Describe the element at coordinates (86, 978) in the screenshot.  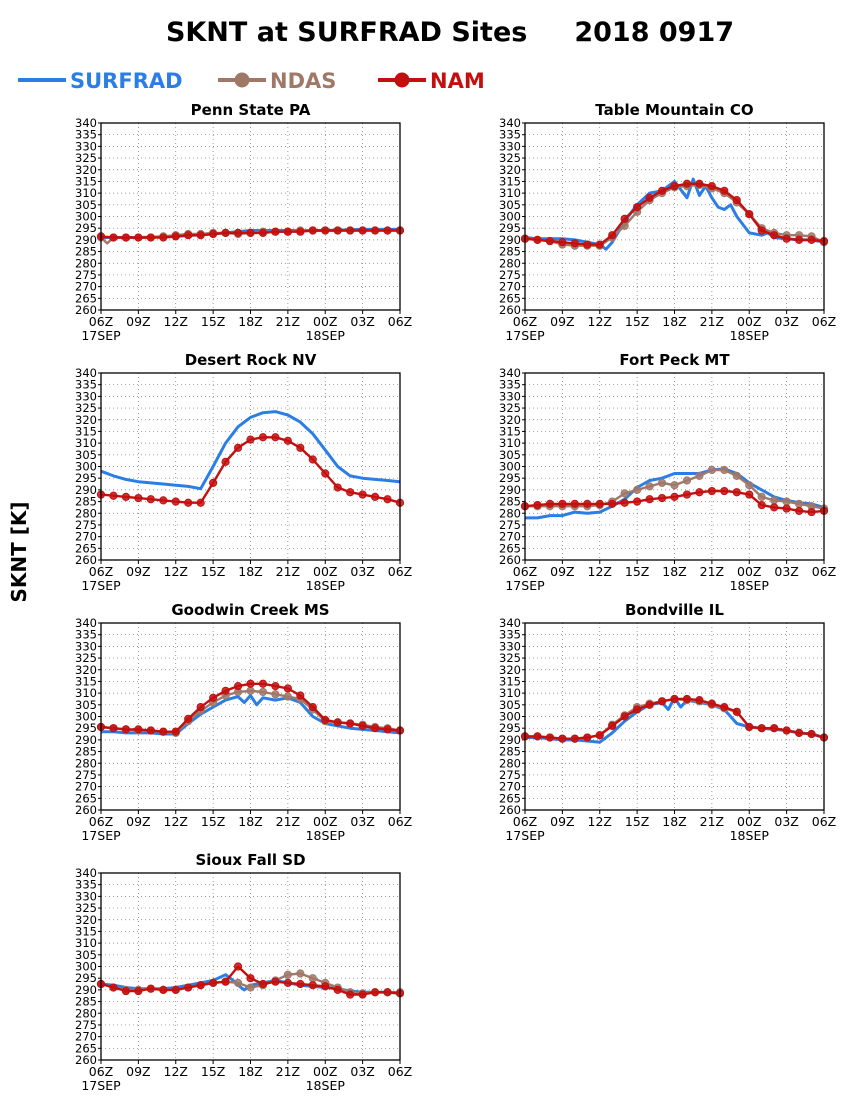
I see `y-tick-label: 295` at that location.